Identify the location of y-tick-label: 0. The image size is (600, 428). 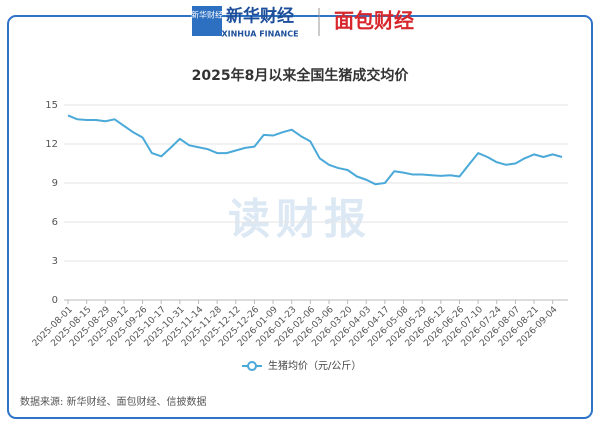
(55, 300).